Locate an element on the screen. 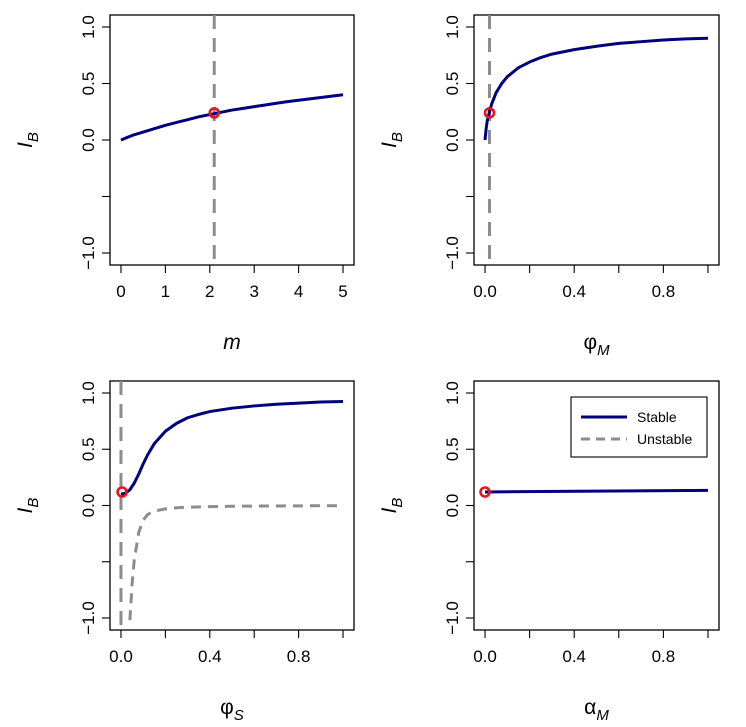 The width and height of the screenshot is (746, 727). series-line-unstable is located at coordinates (236, 562).